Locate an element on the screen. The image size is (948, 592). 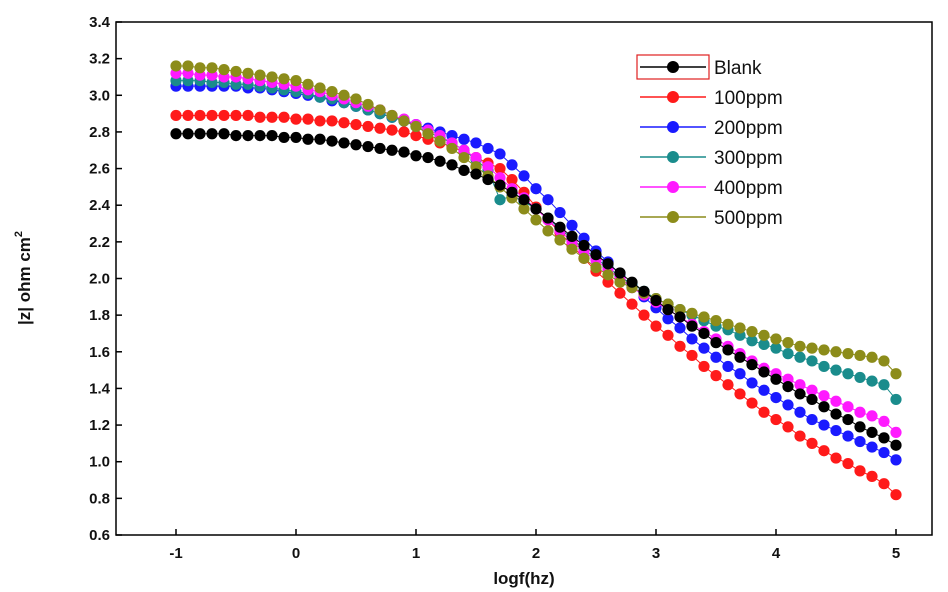
legend-label: Blank is located at coordinates (738, 68).